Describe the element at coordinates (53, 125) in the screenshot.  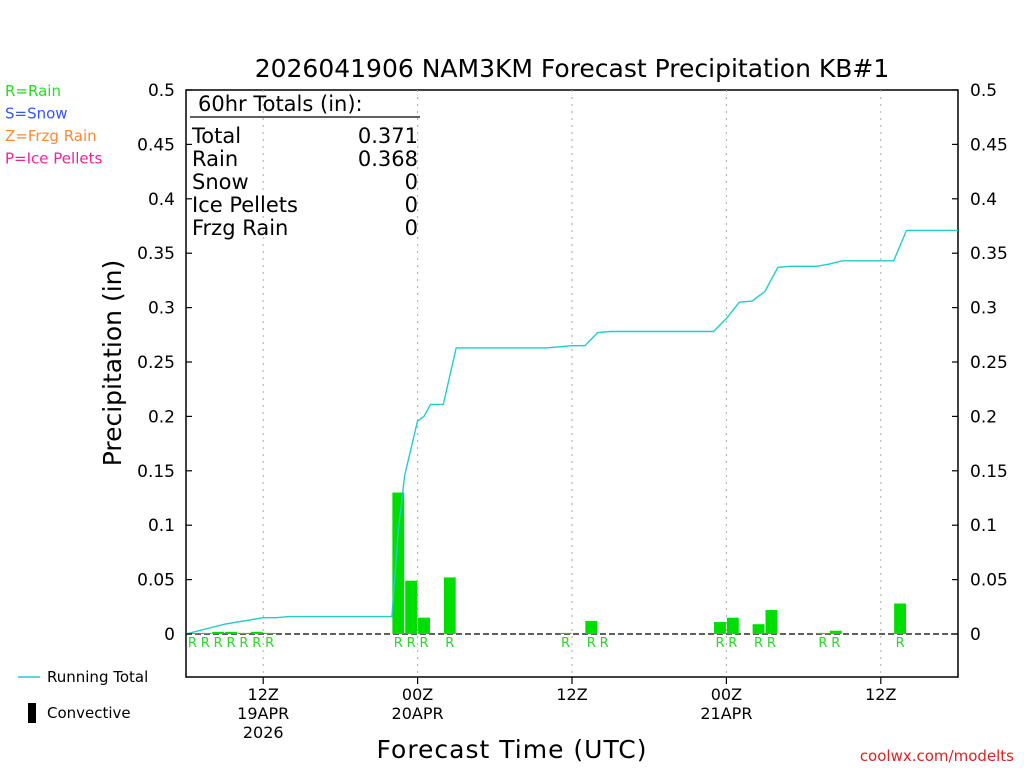
I see `precip-type-legend: R=Rain S=Snow Z=Frzg Rain P=Ice Pellets` at that location.